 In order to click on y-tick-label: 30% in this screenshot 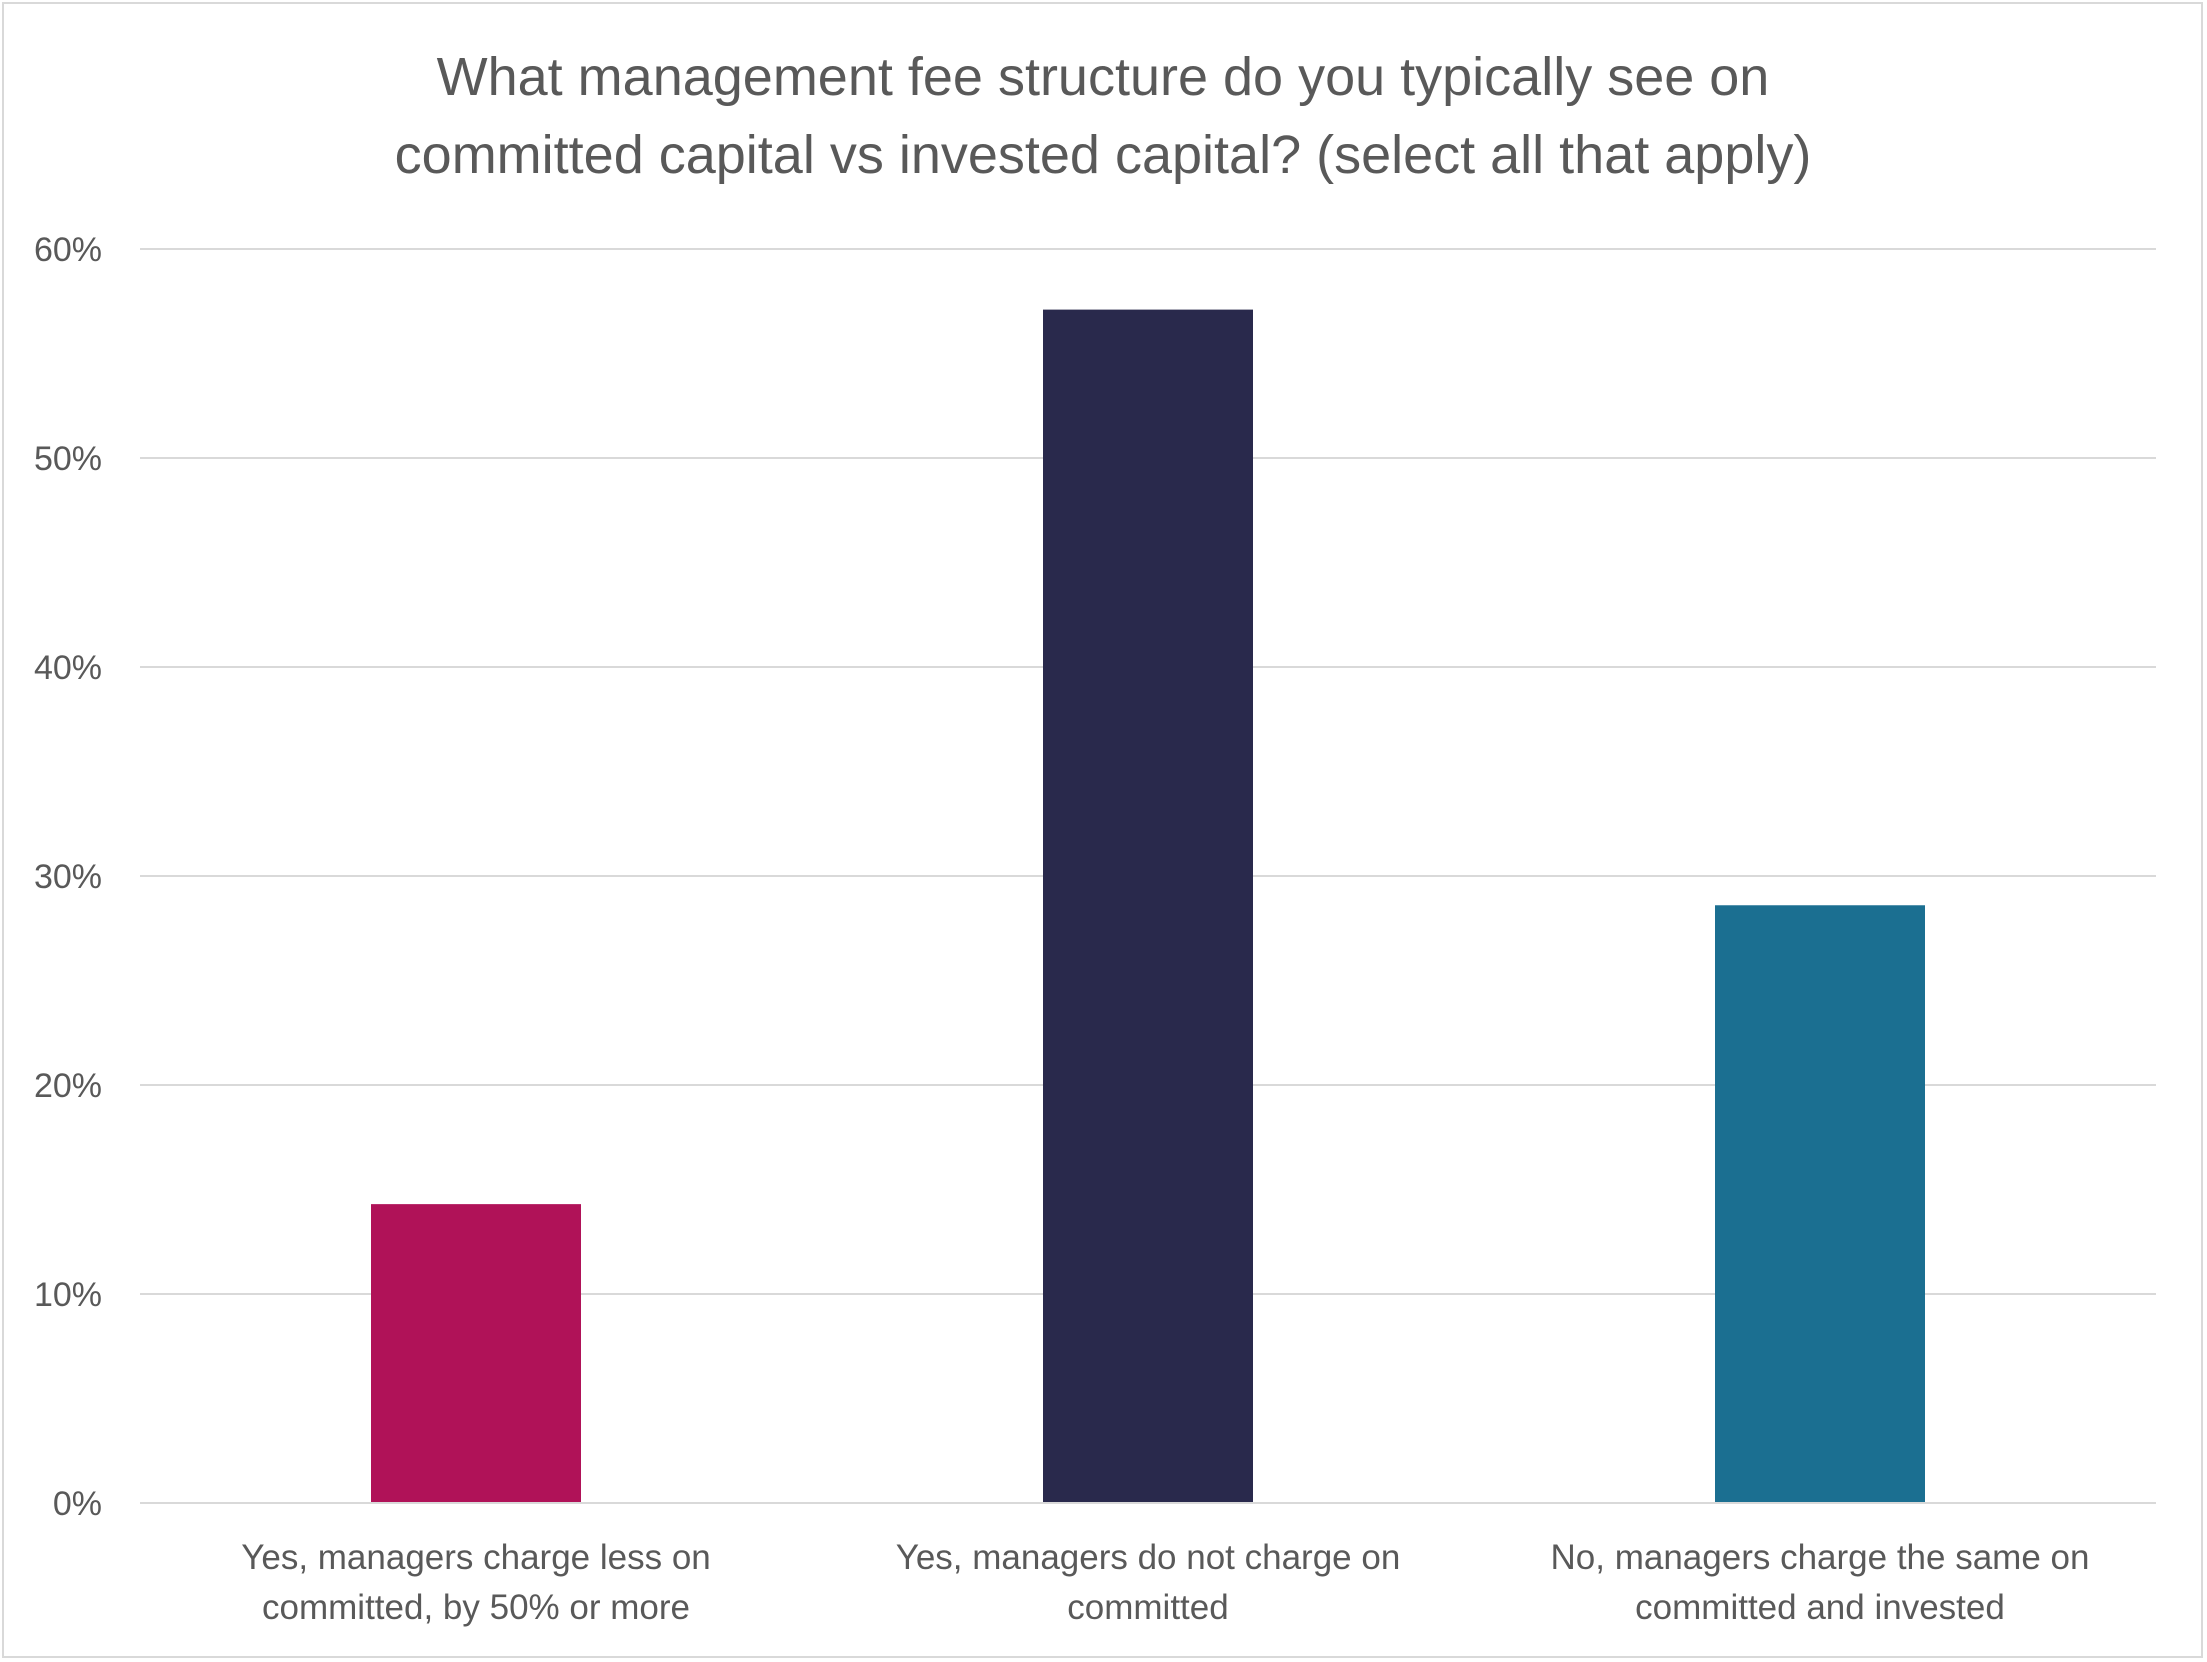, I will do `click(68, 877)`.